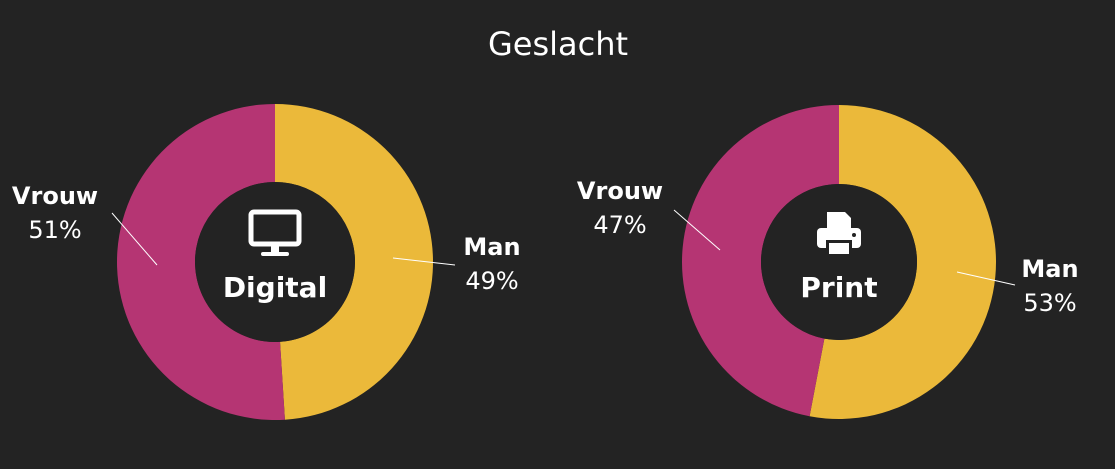 The image size is (1115, 469). I want to click on donut-center-label: Digital, so click(275, 287).